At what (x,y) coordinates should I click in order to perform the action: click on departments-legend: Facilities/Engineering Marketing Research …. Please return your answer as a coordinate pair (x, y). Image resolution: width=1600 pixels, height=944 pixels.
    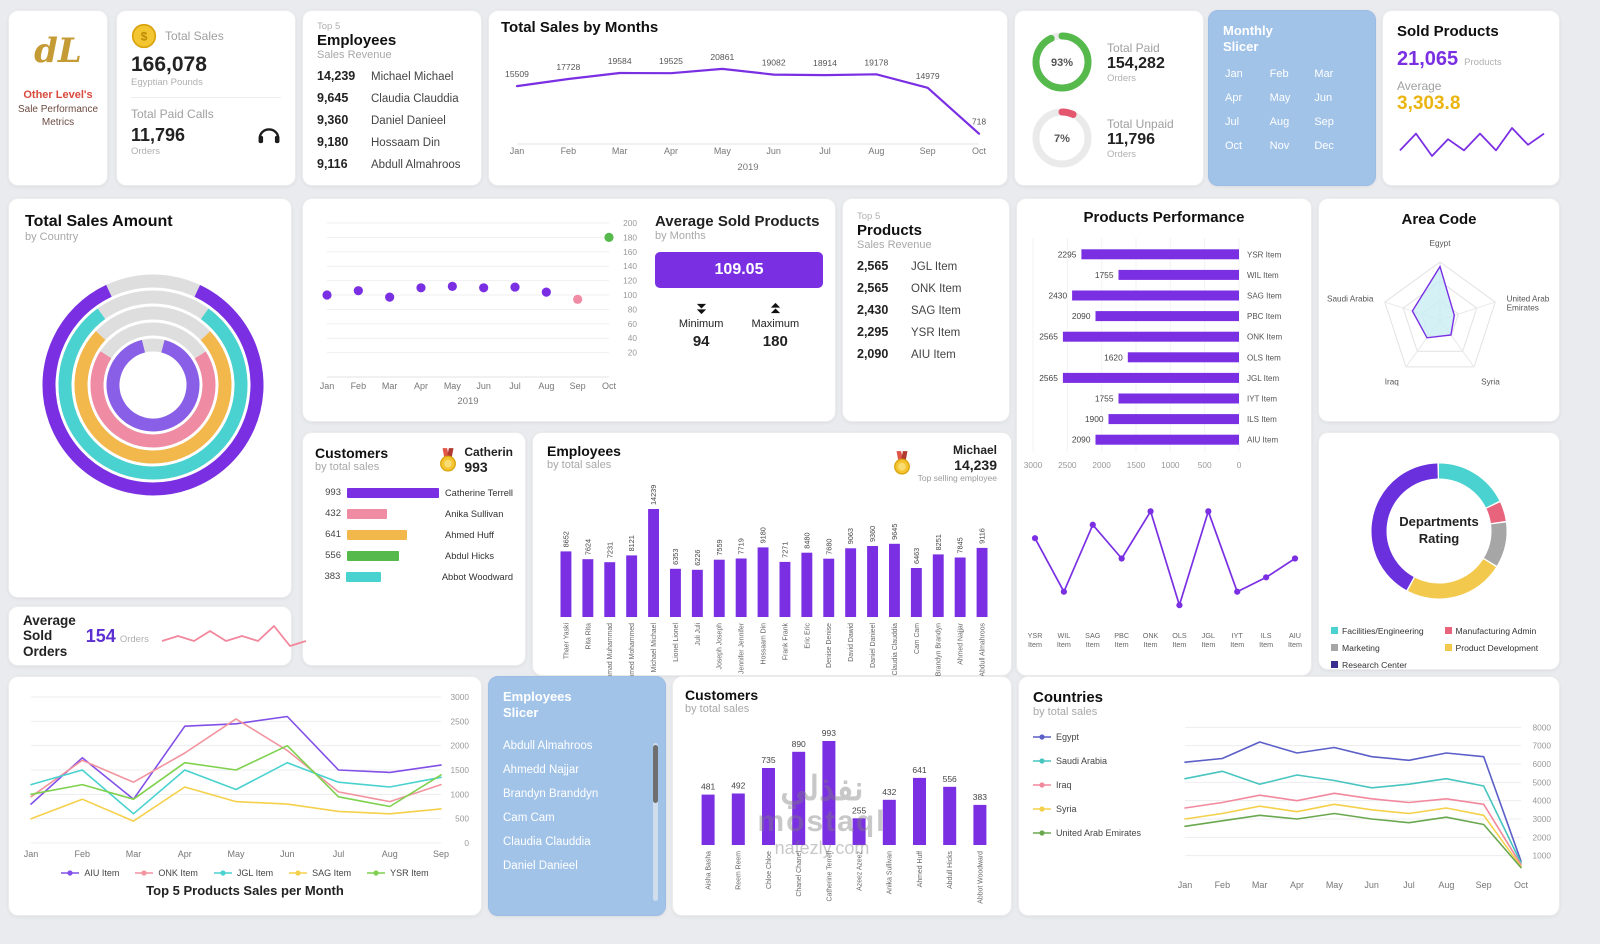
    Looking at the image, I should click on (1439, 643).